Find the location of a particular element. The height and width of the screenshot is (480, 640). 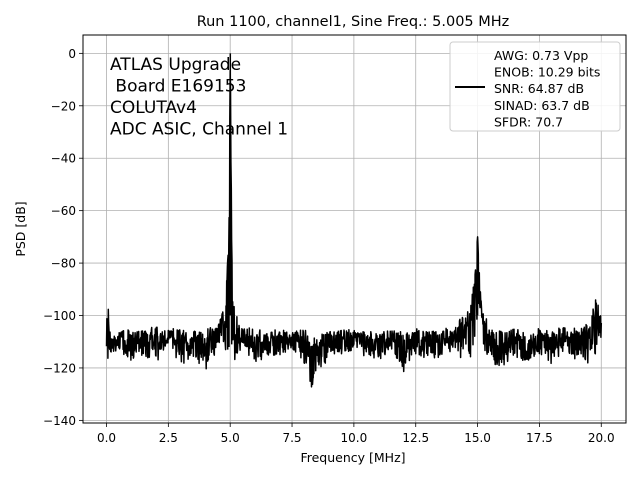

y-axis-label: PSD [dB] is located at coordinates (20, 228).